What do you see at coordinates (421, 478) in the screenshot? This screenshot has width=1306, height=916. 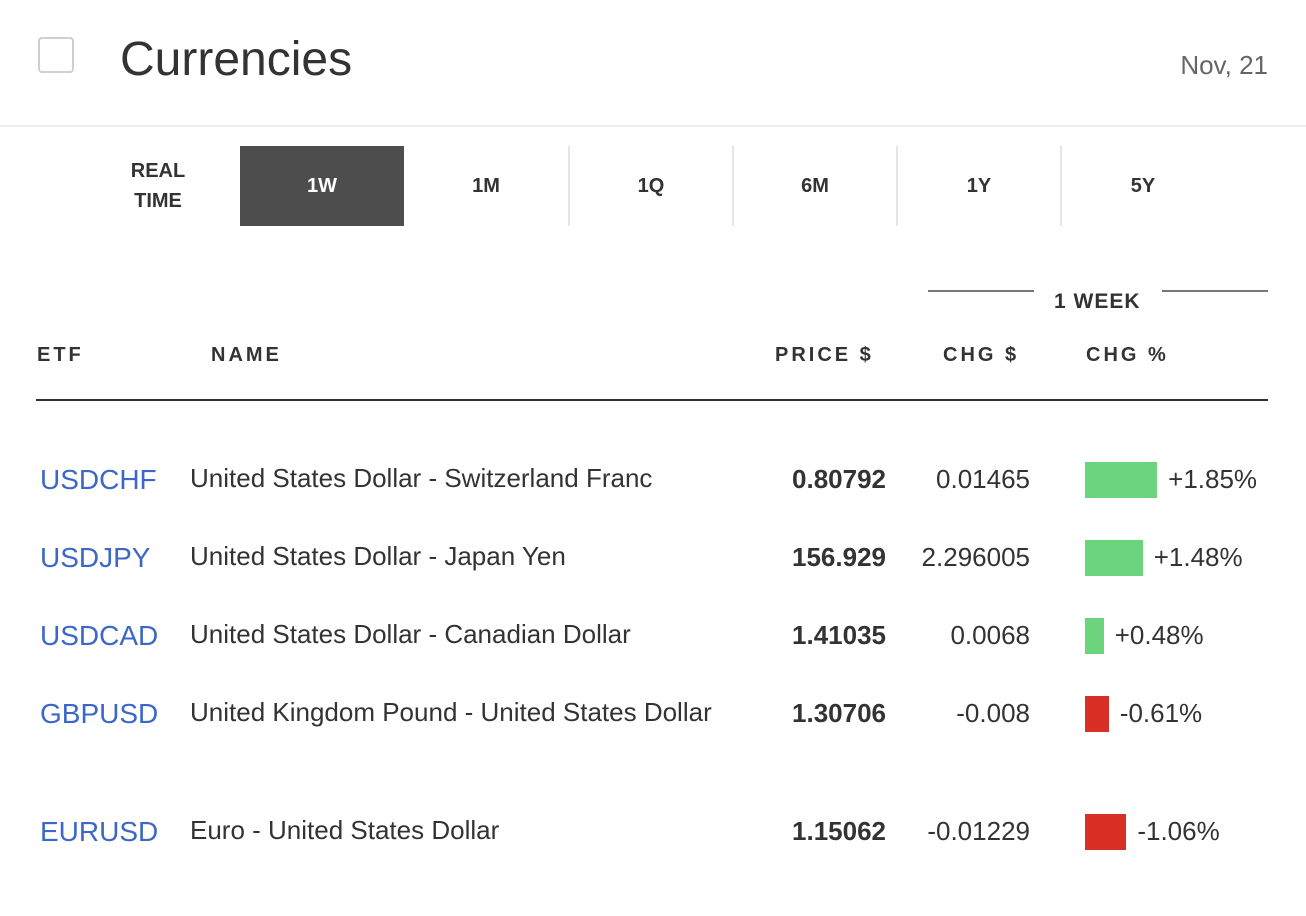 I see `currency-name: United States Dollar - Switzerland Franc` at bounding box center [421, 478].